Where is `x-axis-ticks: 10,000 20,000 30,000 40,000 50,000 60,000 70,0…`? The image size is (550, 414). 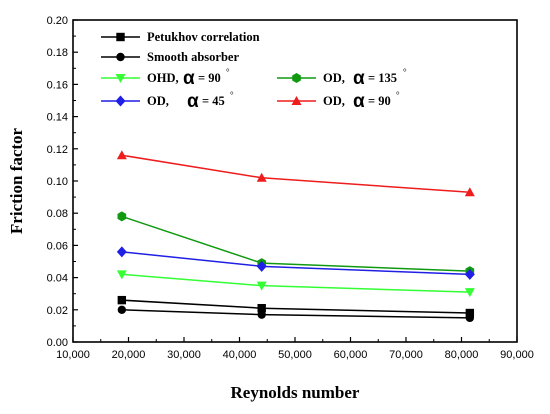
x-axis-ticks: 10,000 20,000 30,000 40,000 50,000 60,000 70,0… is located at coordinates (295, 349).